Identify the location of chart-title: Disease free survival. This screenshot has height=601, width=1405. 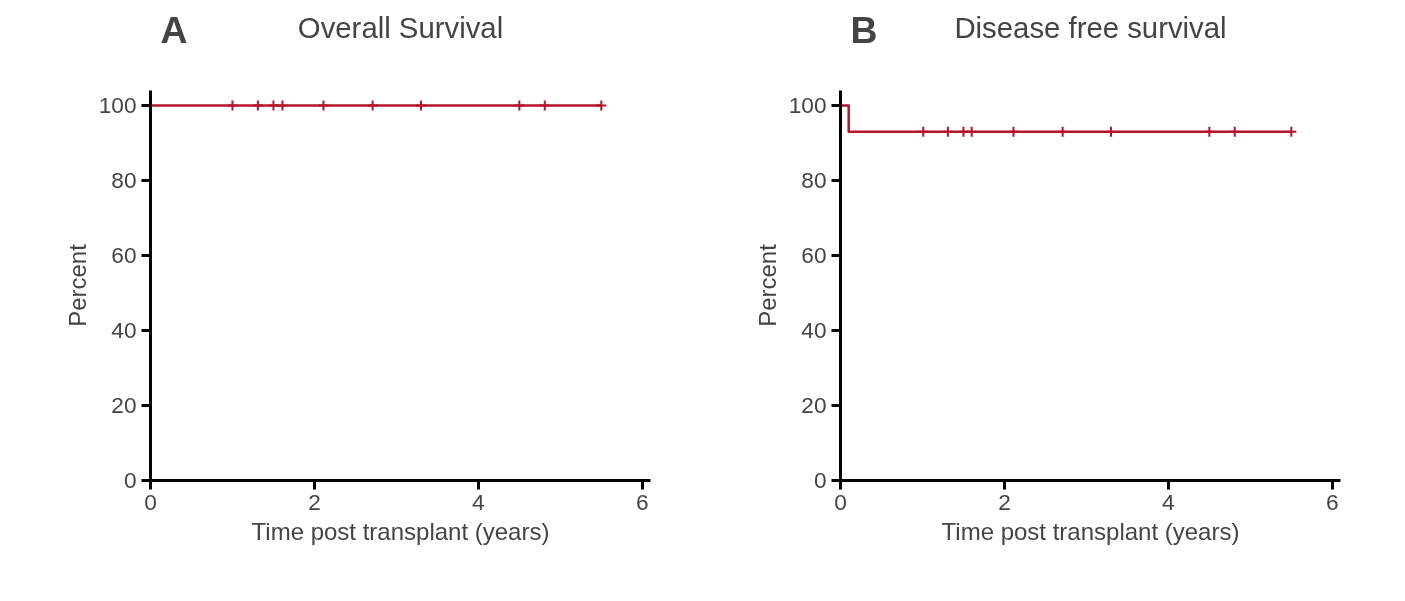
(1090, 27).